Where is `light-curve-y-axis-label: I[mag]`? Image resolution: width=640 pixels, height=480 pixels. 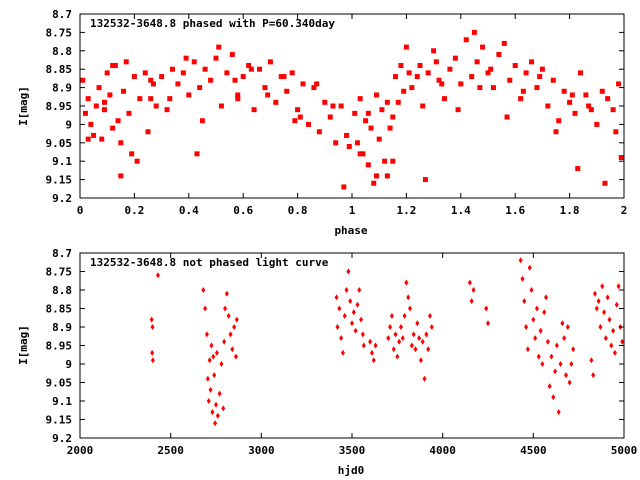
light-curve-y-axis-label: I[mag] is located at coordinates (23, 345).